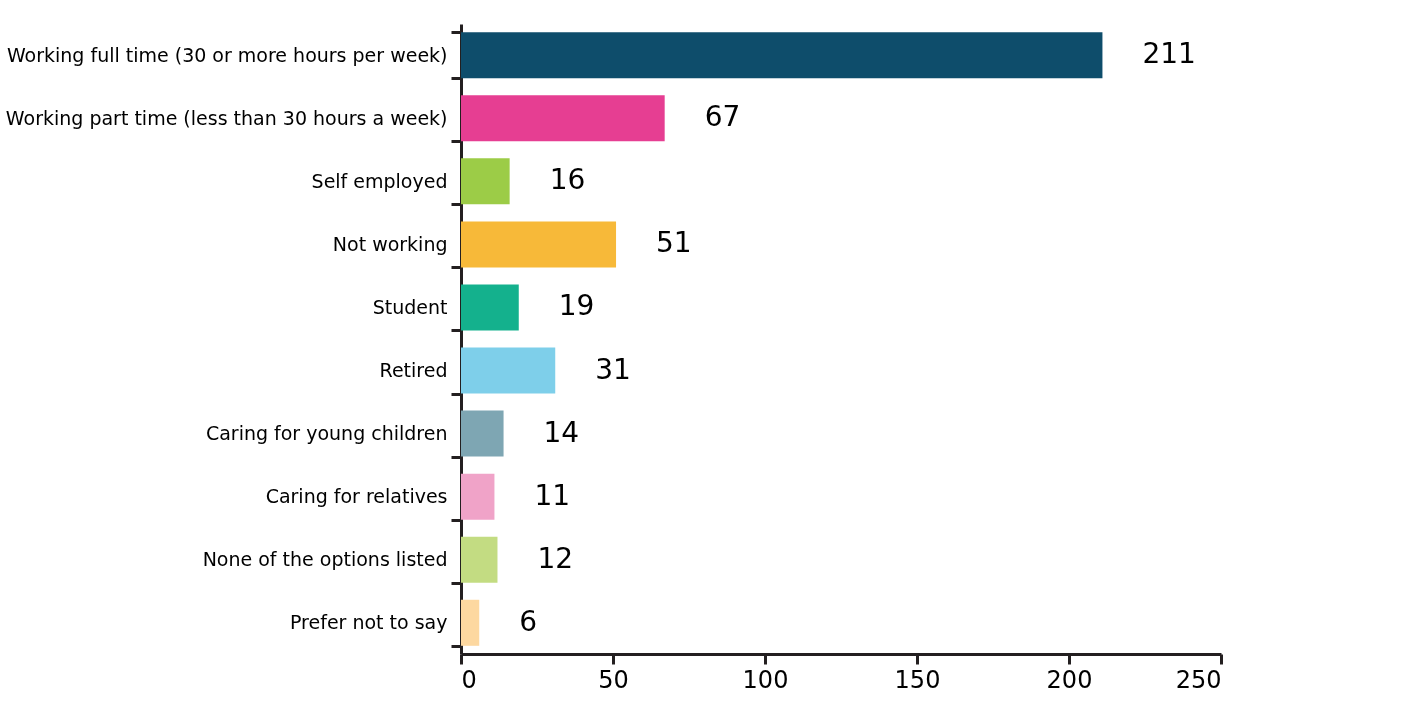  Describe the element at coordinates (326, 433) in the screenshot. I see `y-tick-label: Caring for young children` at that location.